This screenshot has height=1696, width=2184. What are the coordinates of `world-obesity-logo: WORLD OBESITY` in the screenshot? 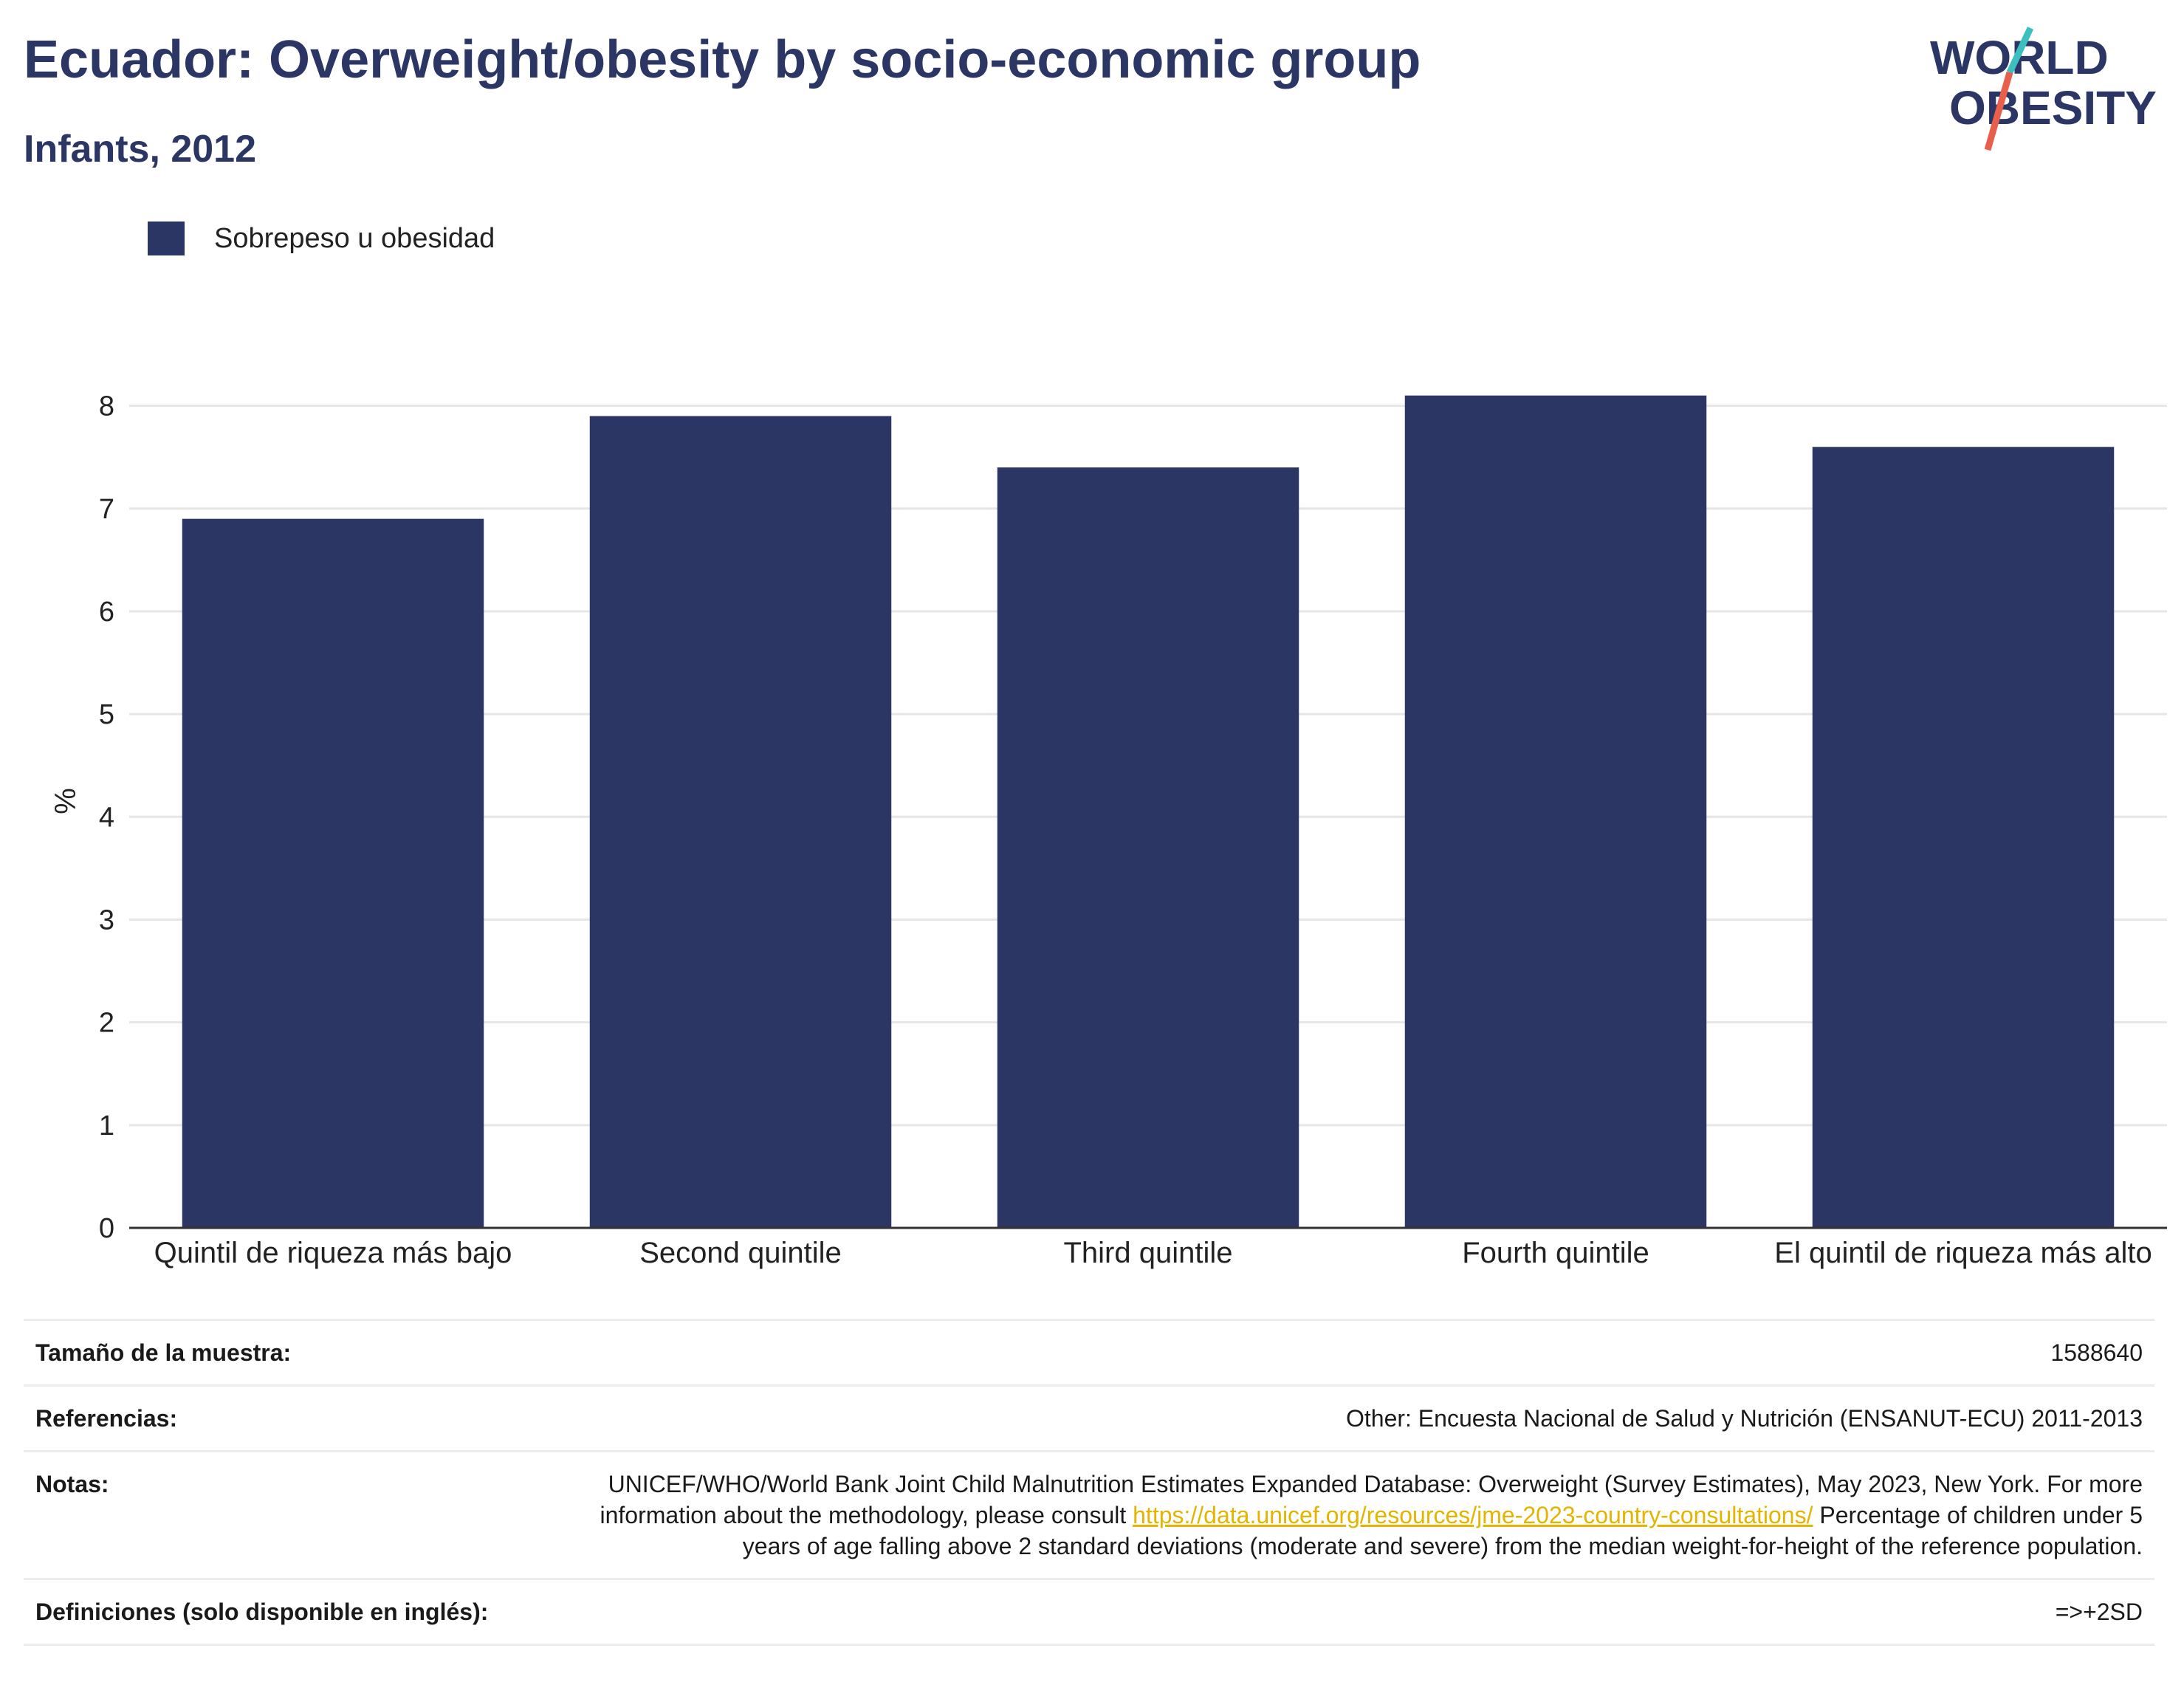 It's located at (2044, 89).